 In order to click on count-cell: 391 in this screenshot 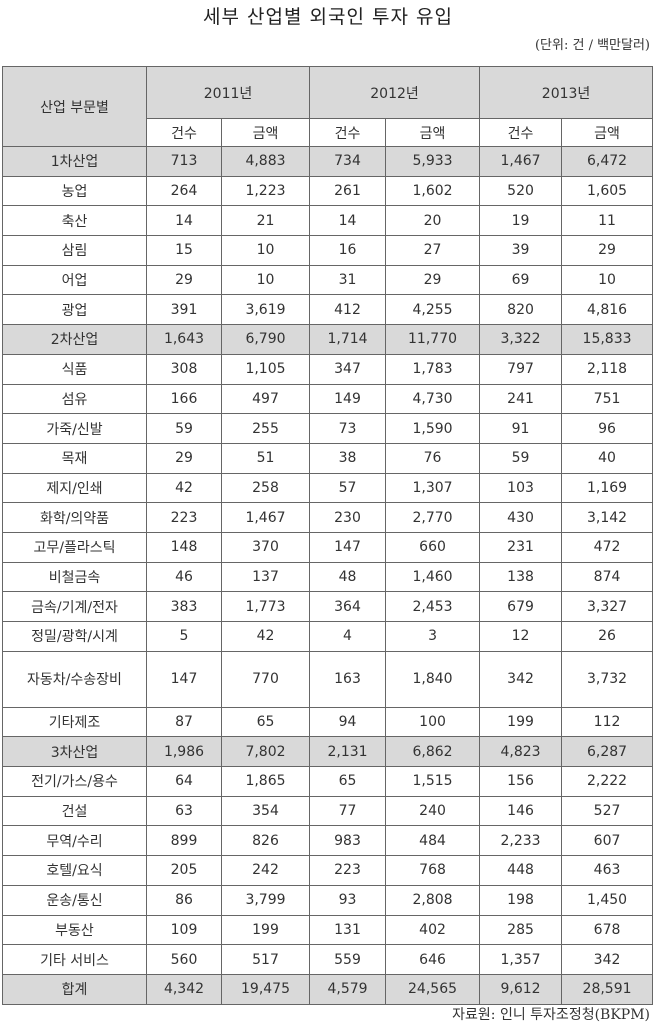, I will do `click(184, 310)`.